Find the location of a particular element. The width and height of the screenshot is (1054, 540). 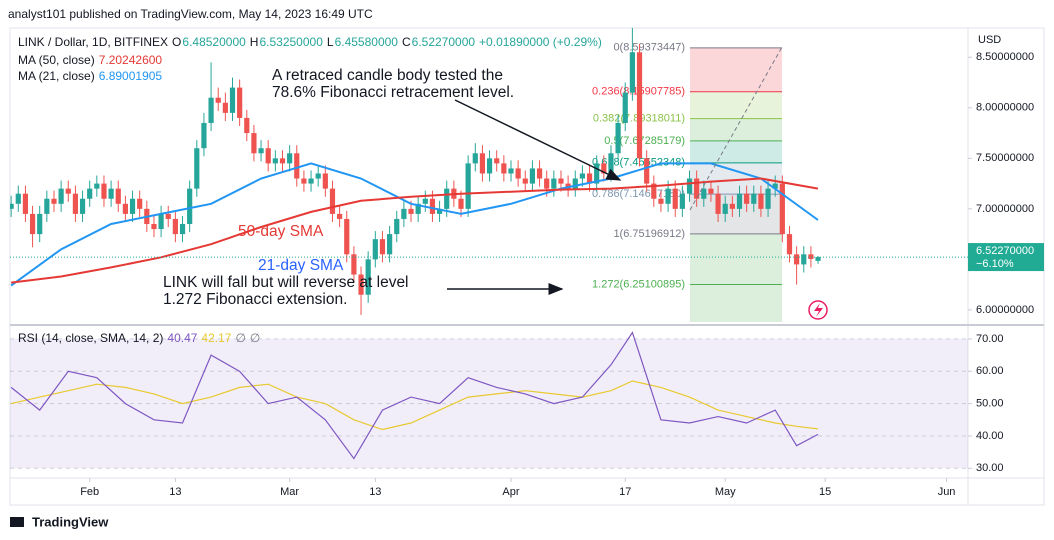

y-tick-label: 40.00 is located at coordinates (990, 436).